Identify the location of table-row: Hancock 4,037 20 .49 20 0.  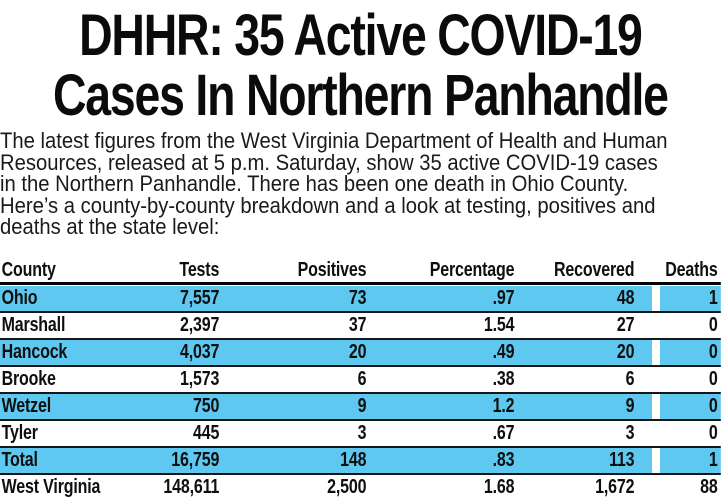
(360, 353).